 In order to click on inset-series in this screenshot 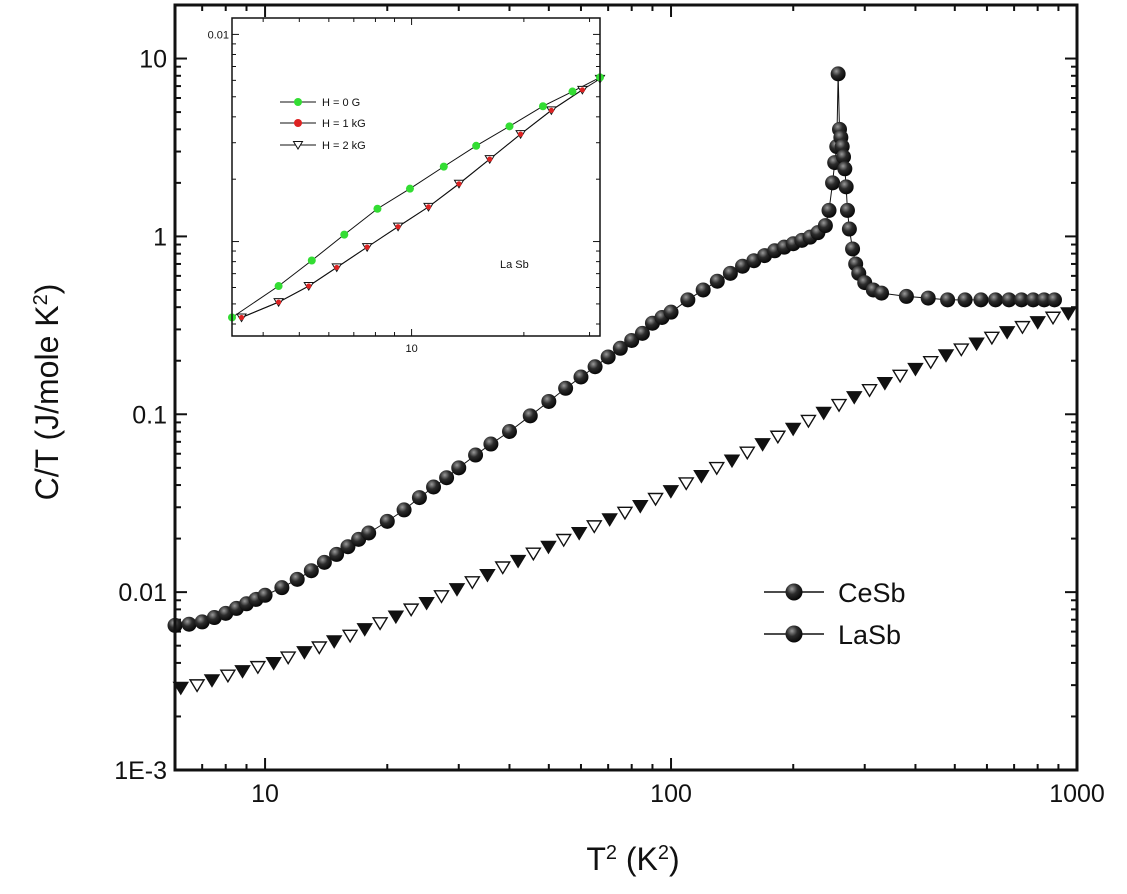, I will do `click(417, 198)`.